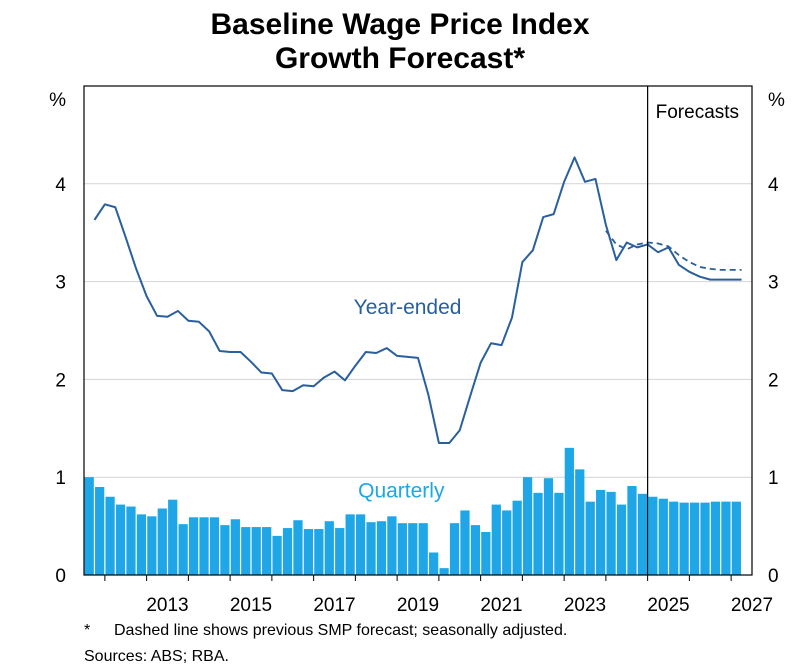 The height and width of the screenshot is (670, 800). Describe the element at coordinates (501, 605) in the screenshot. I see `x-tick-label: 2021` at that location.